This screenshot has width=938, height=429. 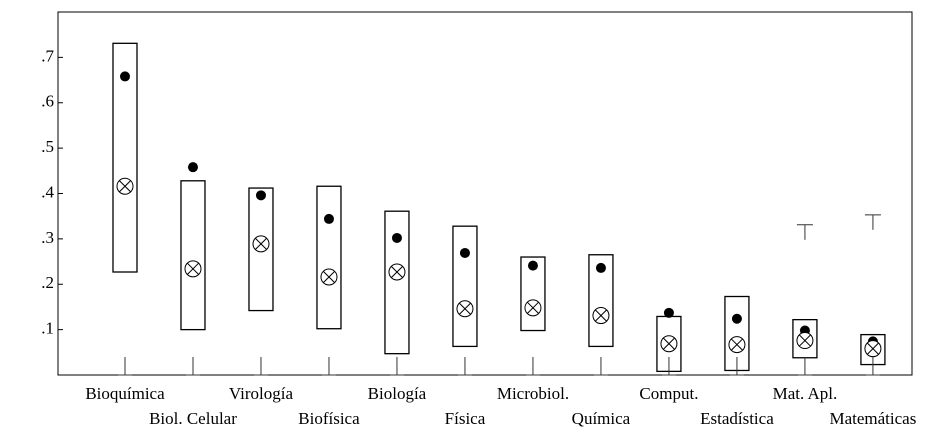 What do you see at coordinates (47, 237) in the screenshot?
I see `y-tick-label: .3` at bounding box center [47, 237].